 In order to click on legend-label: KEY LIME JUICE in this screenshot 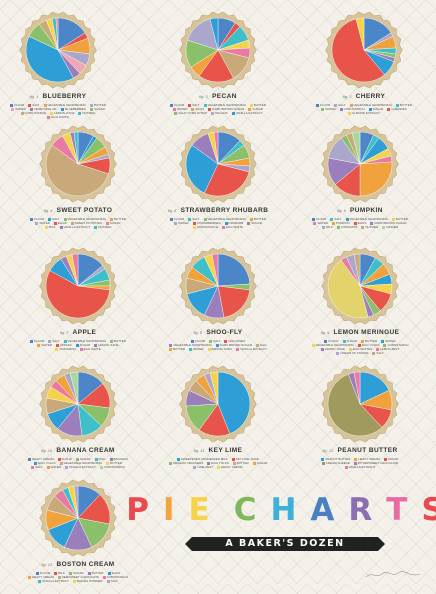, I will do `click(247, 459)`.